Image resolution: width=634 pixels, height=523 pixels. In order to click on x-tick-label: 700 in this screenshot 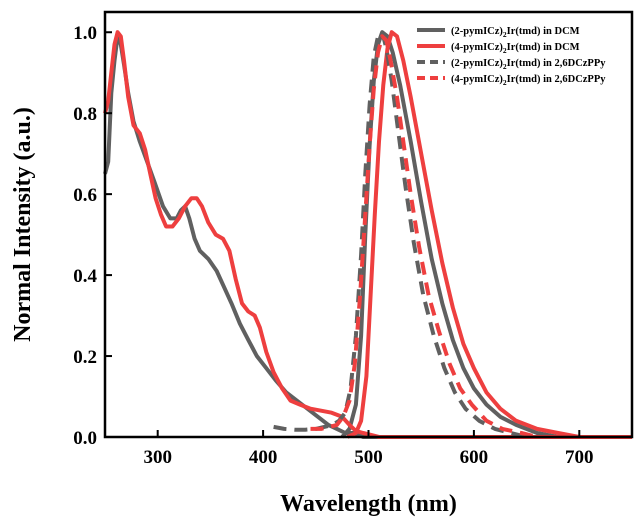, I will do `click(579, 457)`.